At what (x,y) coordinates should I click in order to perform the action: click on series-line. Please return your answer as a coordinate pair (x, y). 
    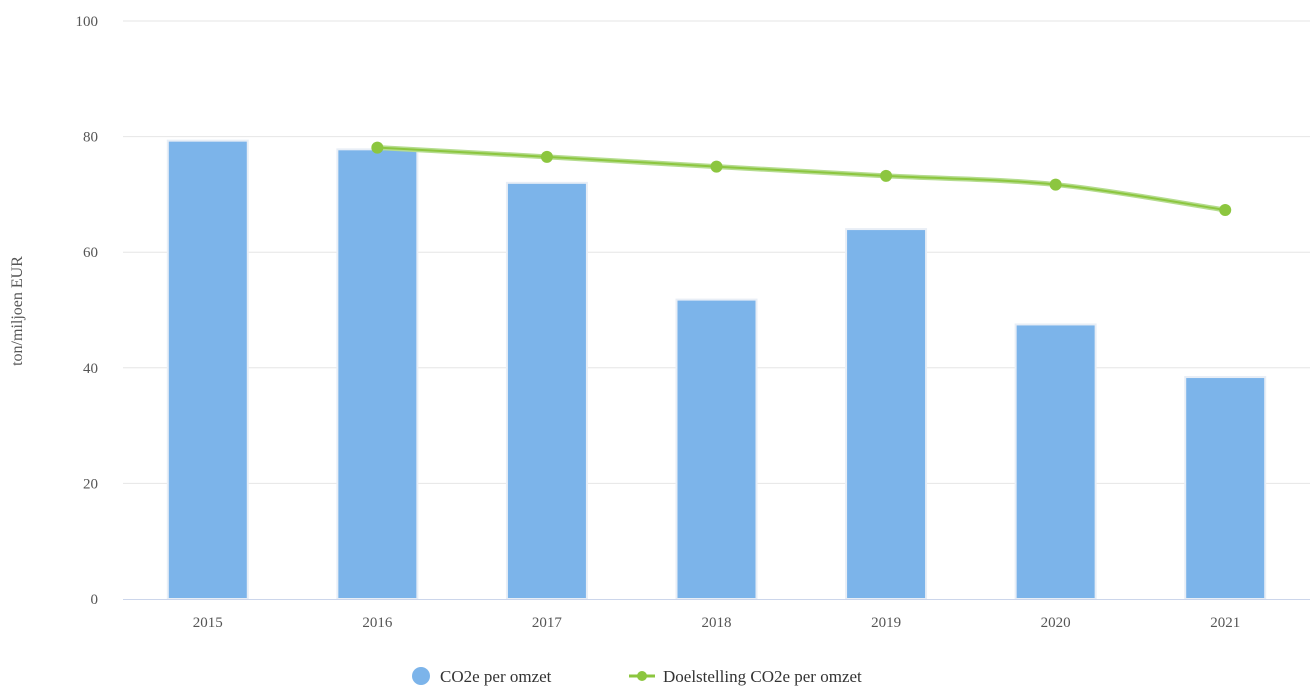
    Looking at the image, I should click on (801, 178).